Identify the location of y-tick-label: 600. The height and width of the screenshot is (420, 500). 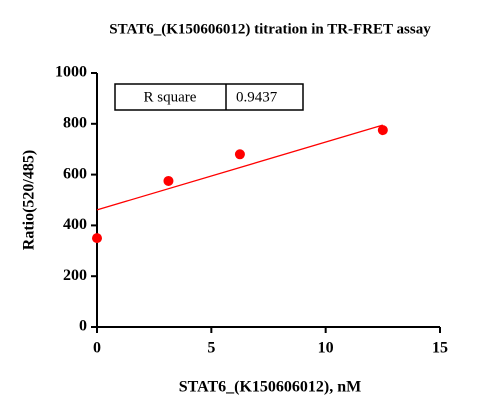
(75, 173).